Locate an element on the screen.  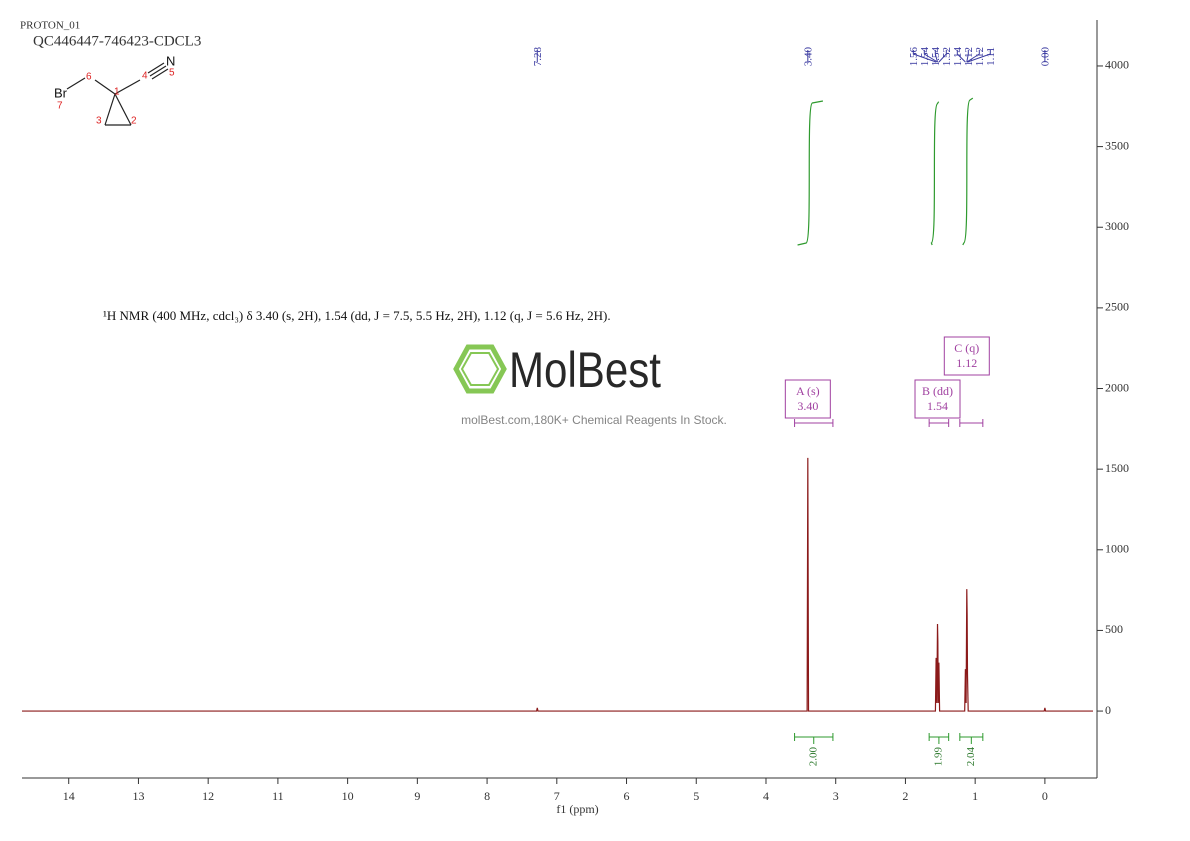
y-tick-label: 2500 is located at coordinates (1117, 307).